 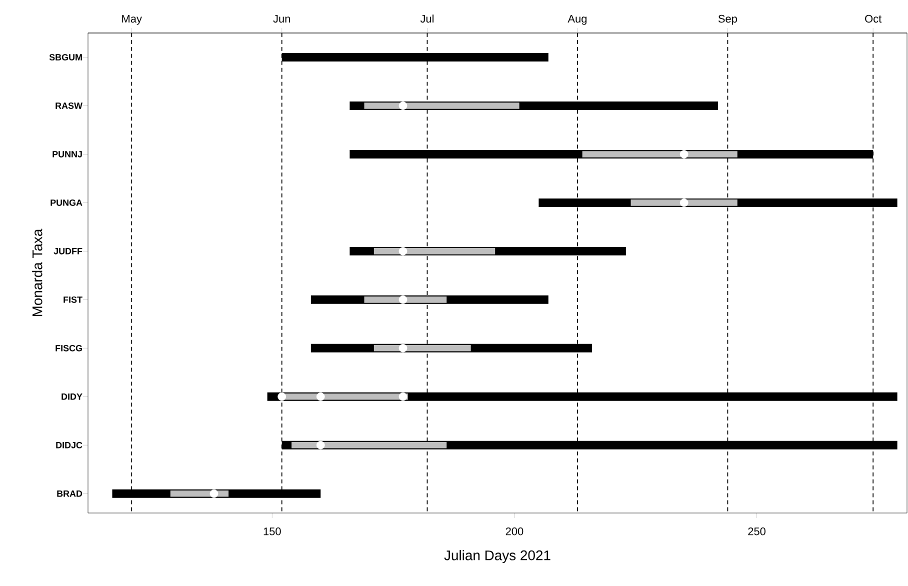 What do you see at coordinates (69, 493) in the screenshot?
I see `y-tick-label: BRAD` at bounding box center [69, 493].